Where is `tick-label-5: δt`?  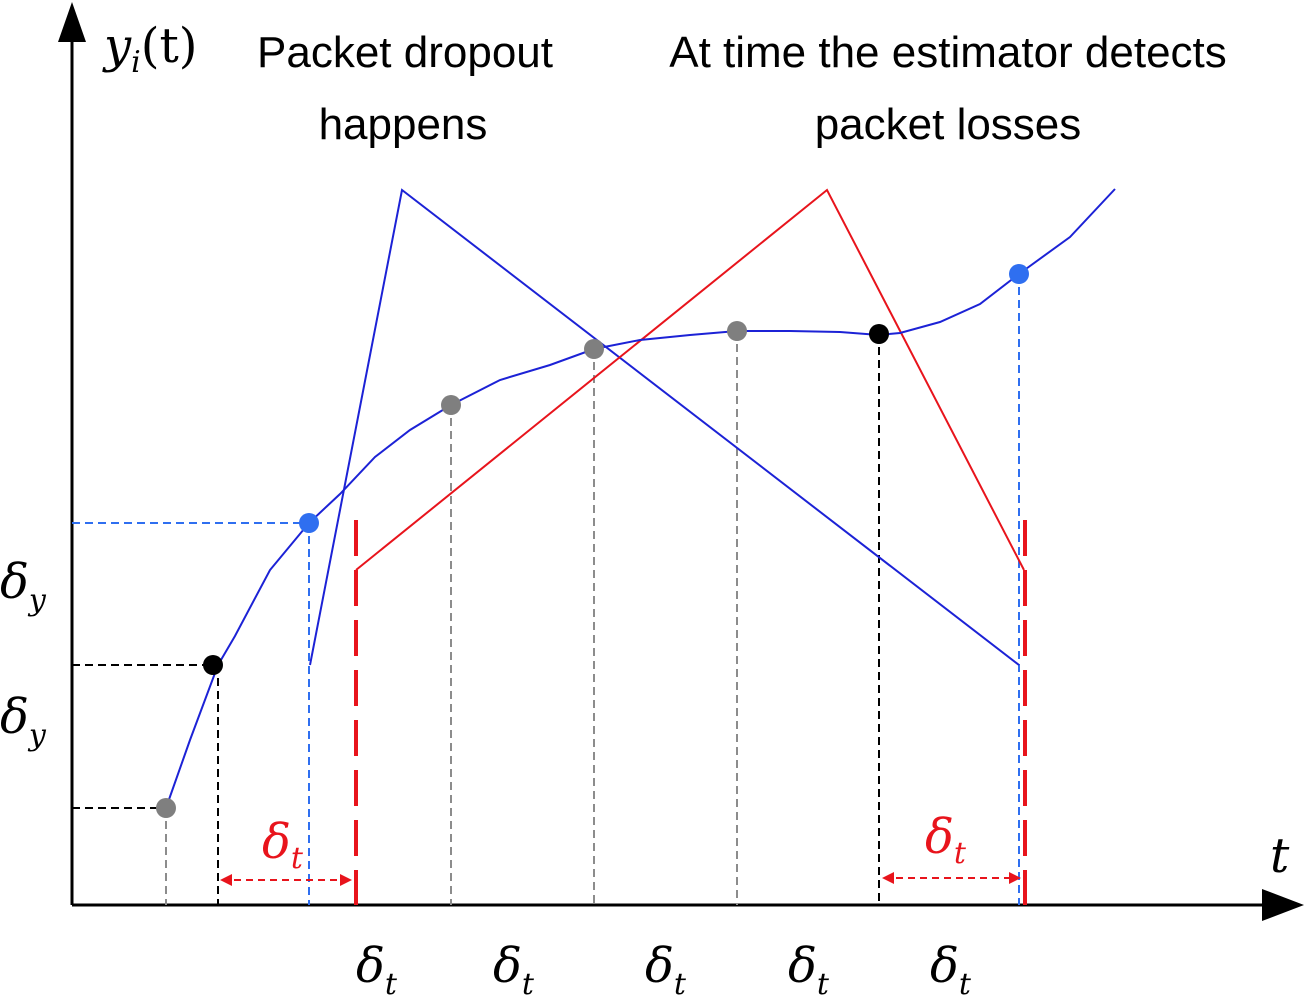 tick-label-5: δt is located at coordinates (951, 969).